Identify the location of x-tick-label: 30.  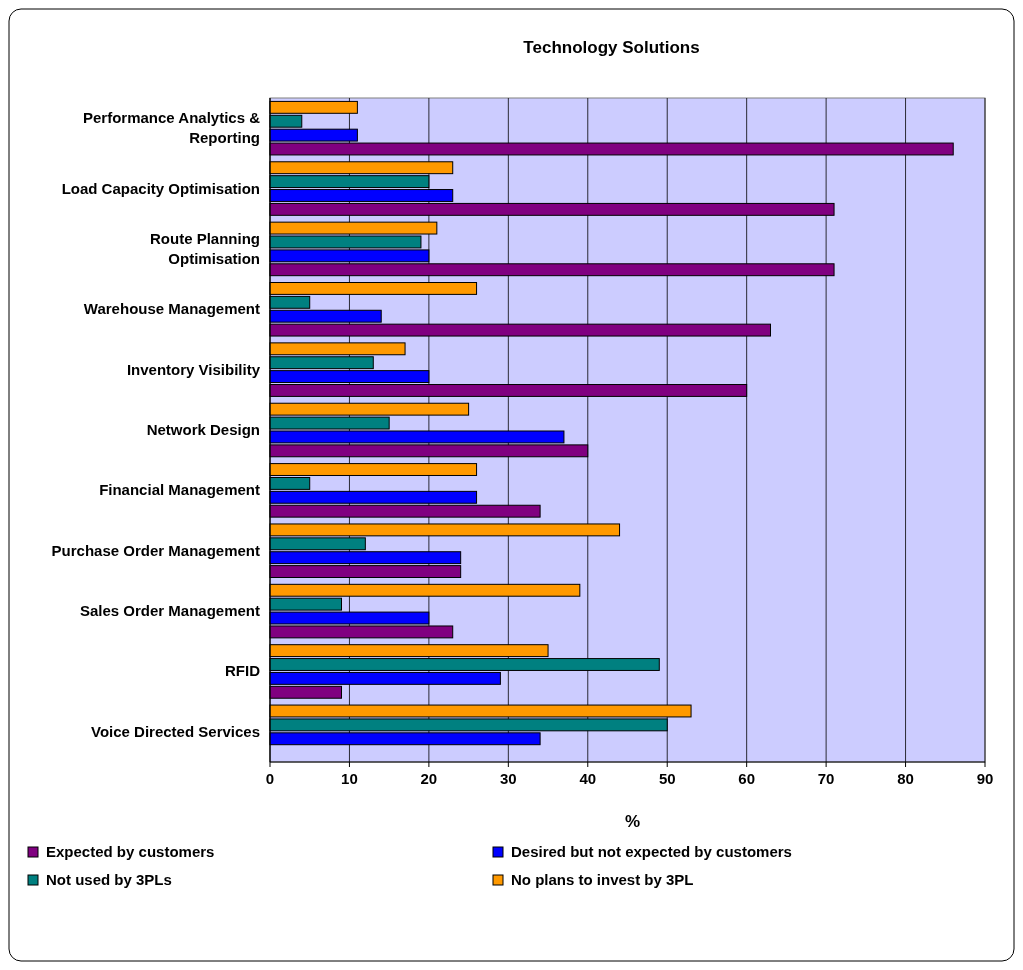
(508, 778).